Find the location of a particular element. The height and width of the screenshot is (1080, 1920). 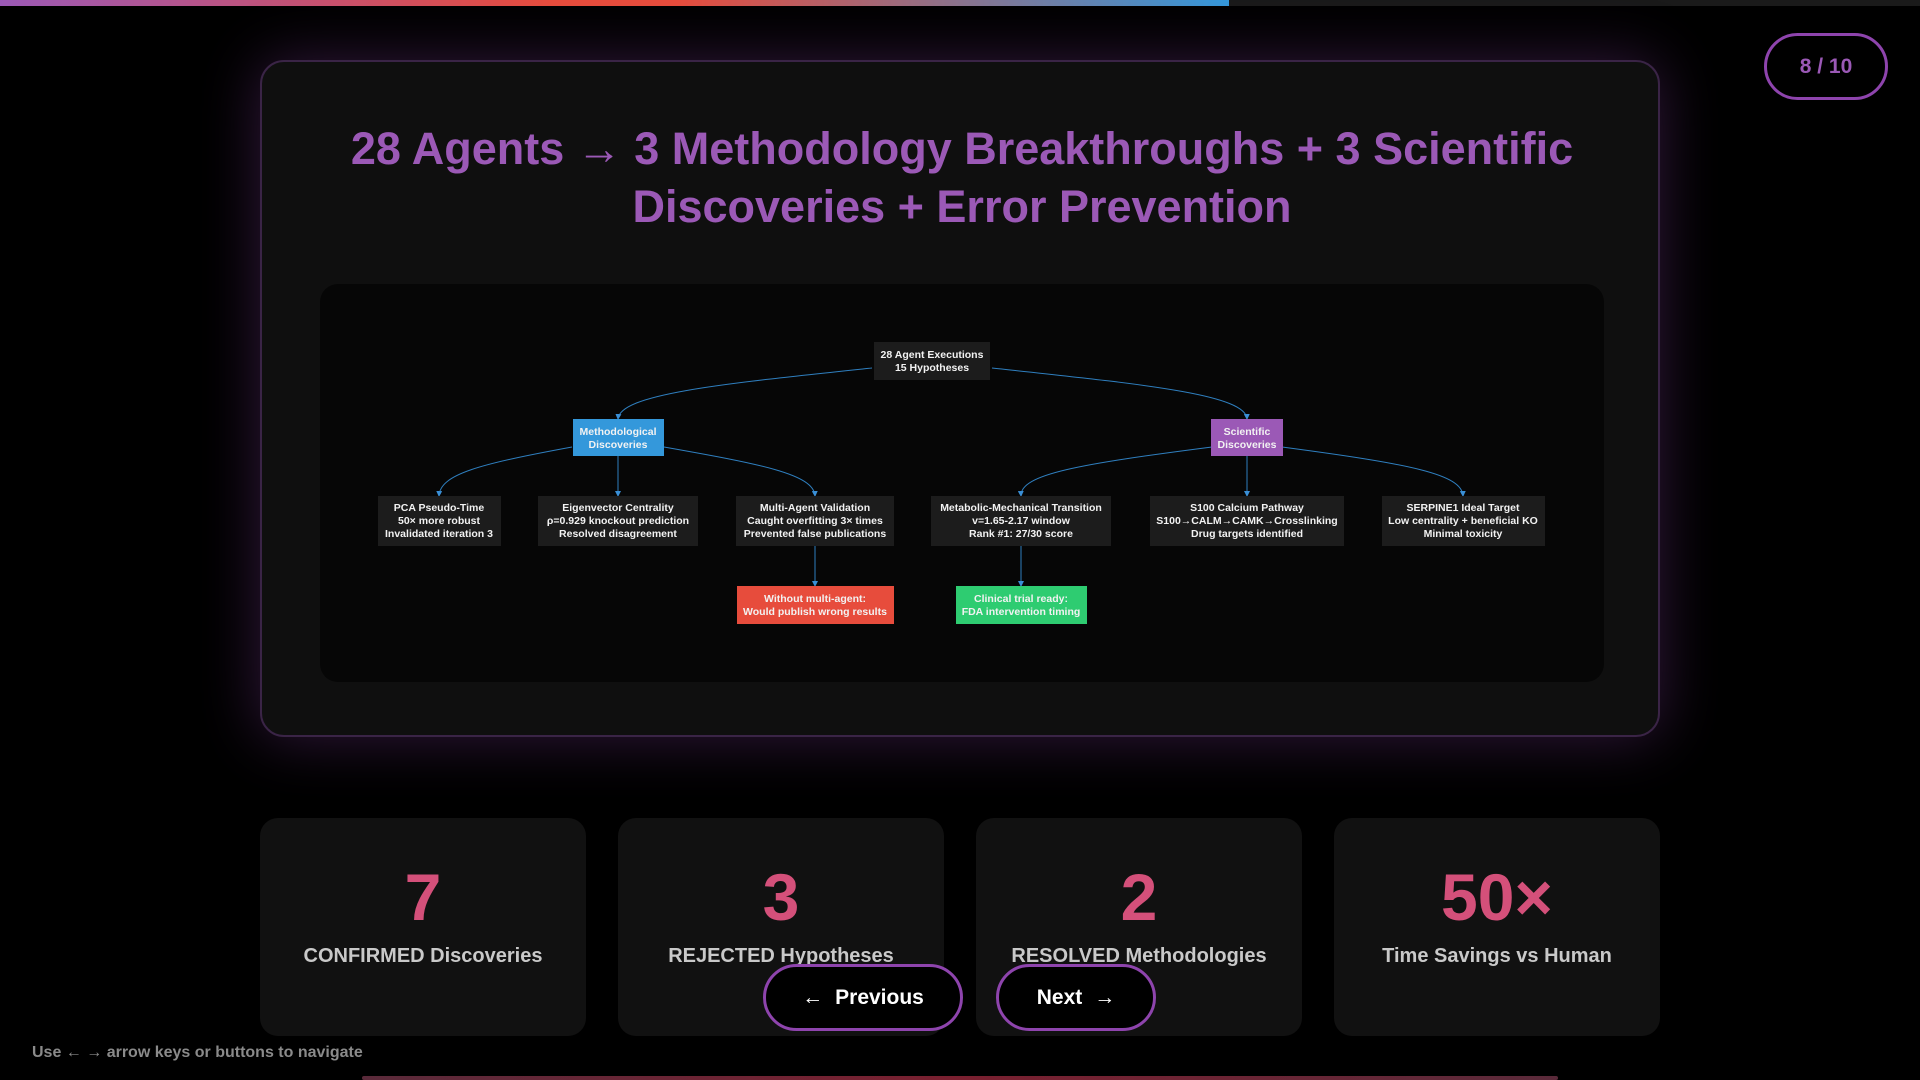

node-multi-line-1: Multi-Agent Validation is located at coordinates (815, 508).